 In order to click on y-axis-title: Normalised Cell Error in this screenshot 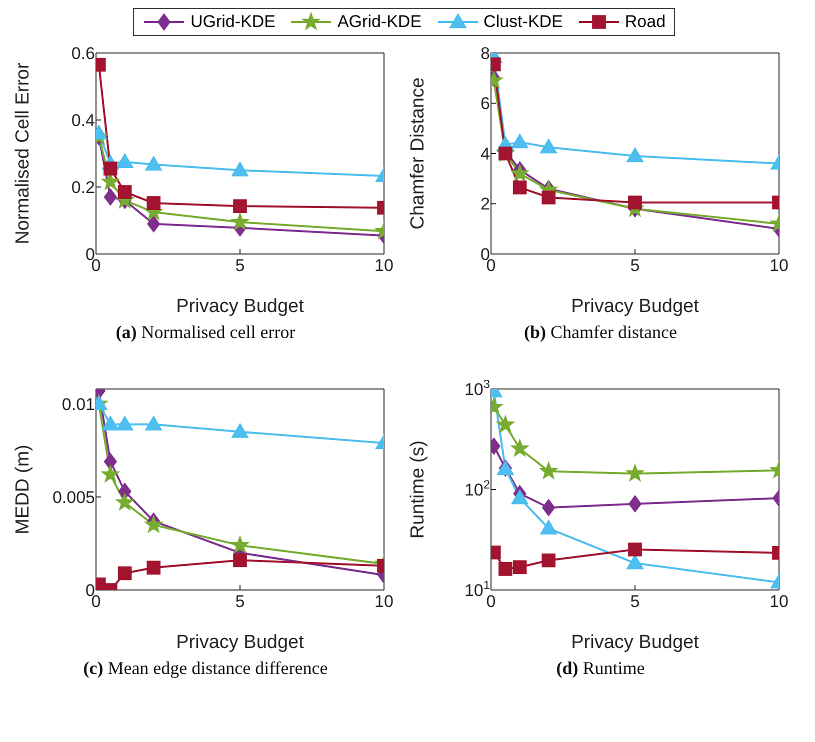, I will do `click(23, 153)`.